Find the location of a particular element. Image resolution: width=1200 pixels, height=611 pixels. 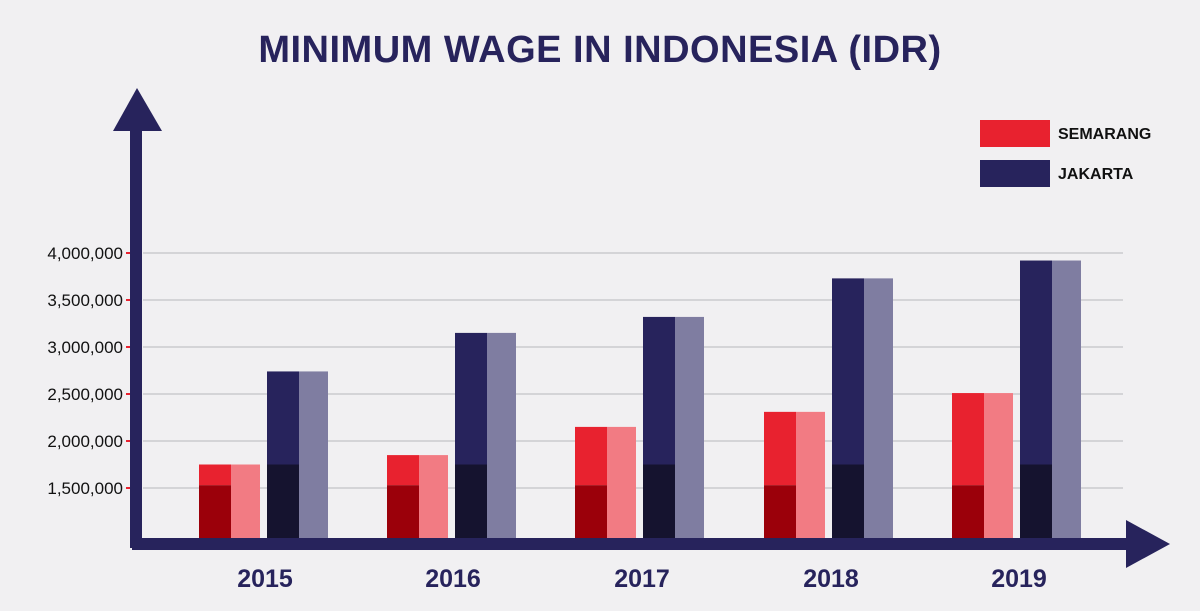

legend-label: JAKARTA is located at coordinates (1096, 174).